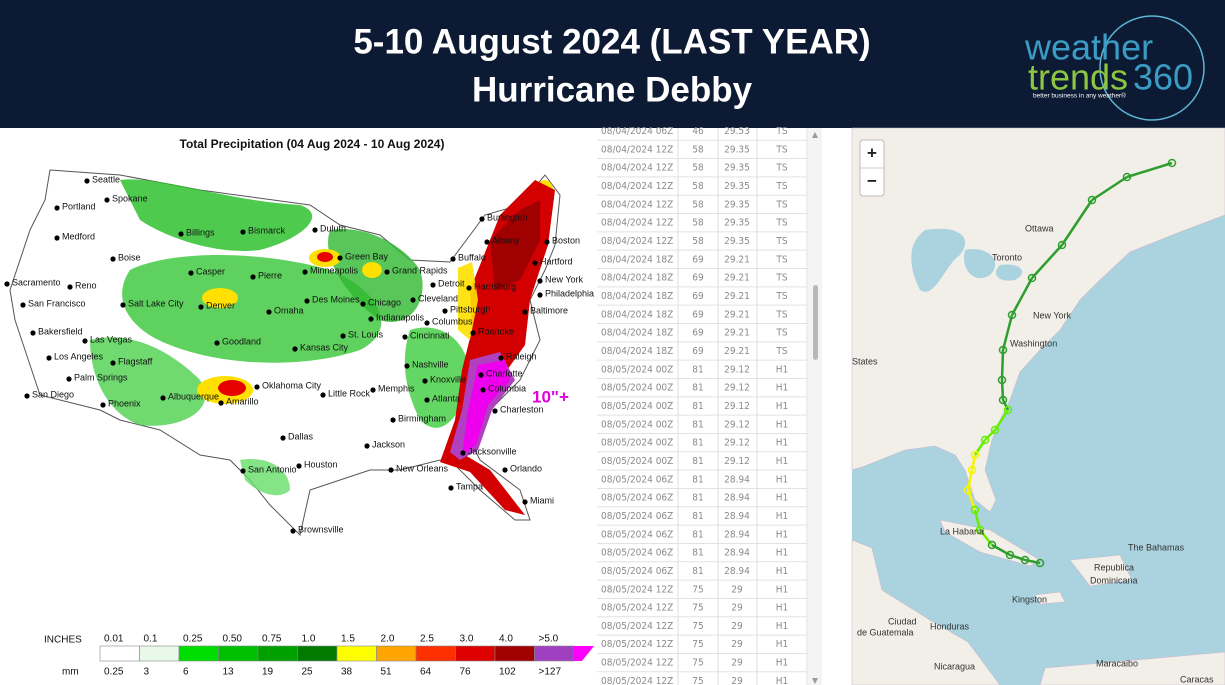  What do you see at coordinates (438, 298) in the screenshot?
I see `city-label: Cleveland` at bounding box center [438, 298].